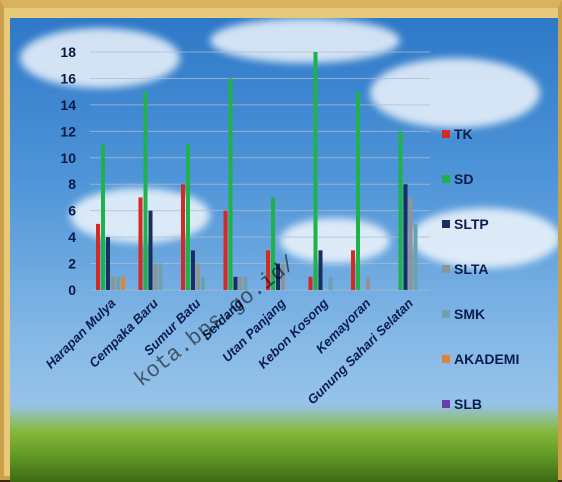 The width and height of the screenshot is (562, 482). Describe the element at coordinates (72, 290) in the screenshot. I see `y-tick-label: 0` at that location.